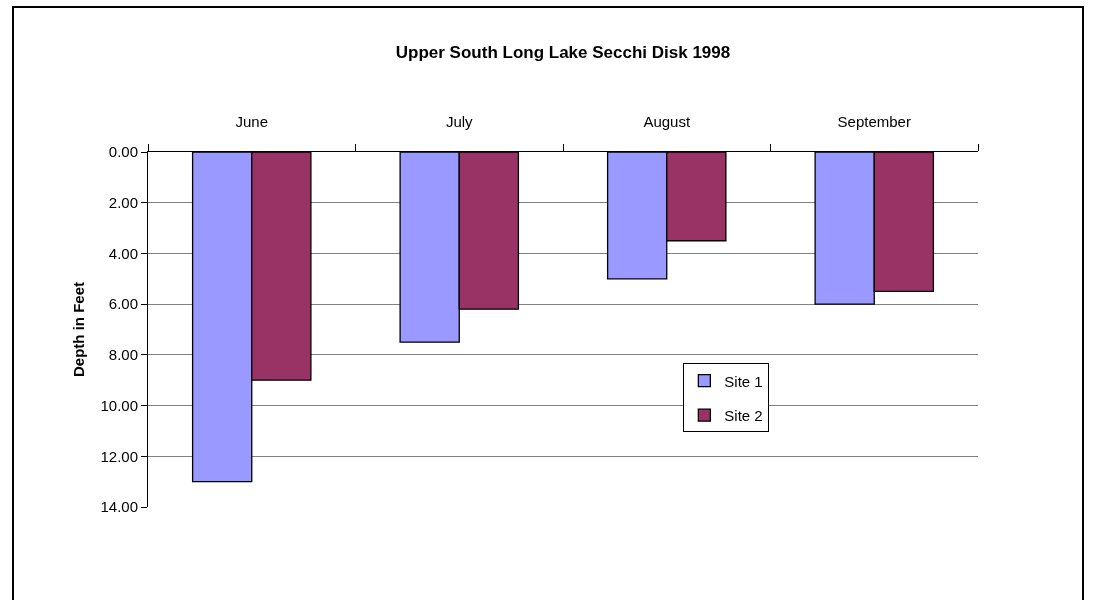  Describe the element at coordinates (123, 152) in the screenshot. I see `y-tick-label: 0.00` at that location.